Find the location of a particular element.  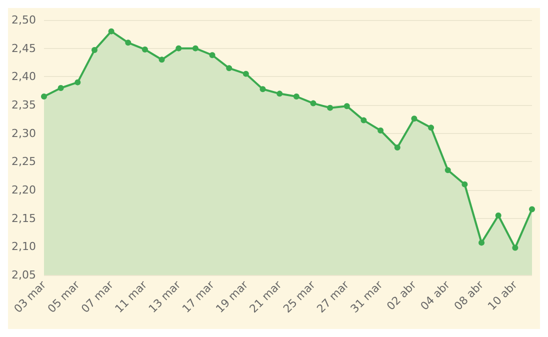

x-tick-label: 04 abr is located at coordinates (435, 295).